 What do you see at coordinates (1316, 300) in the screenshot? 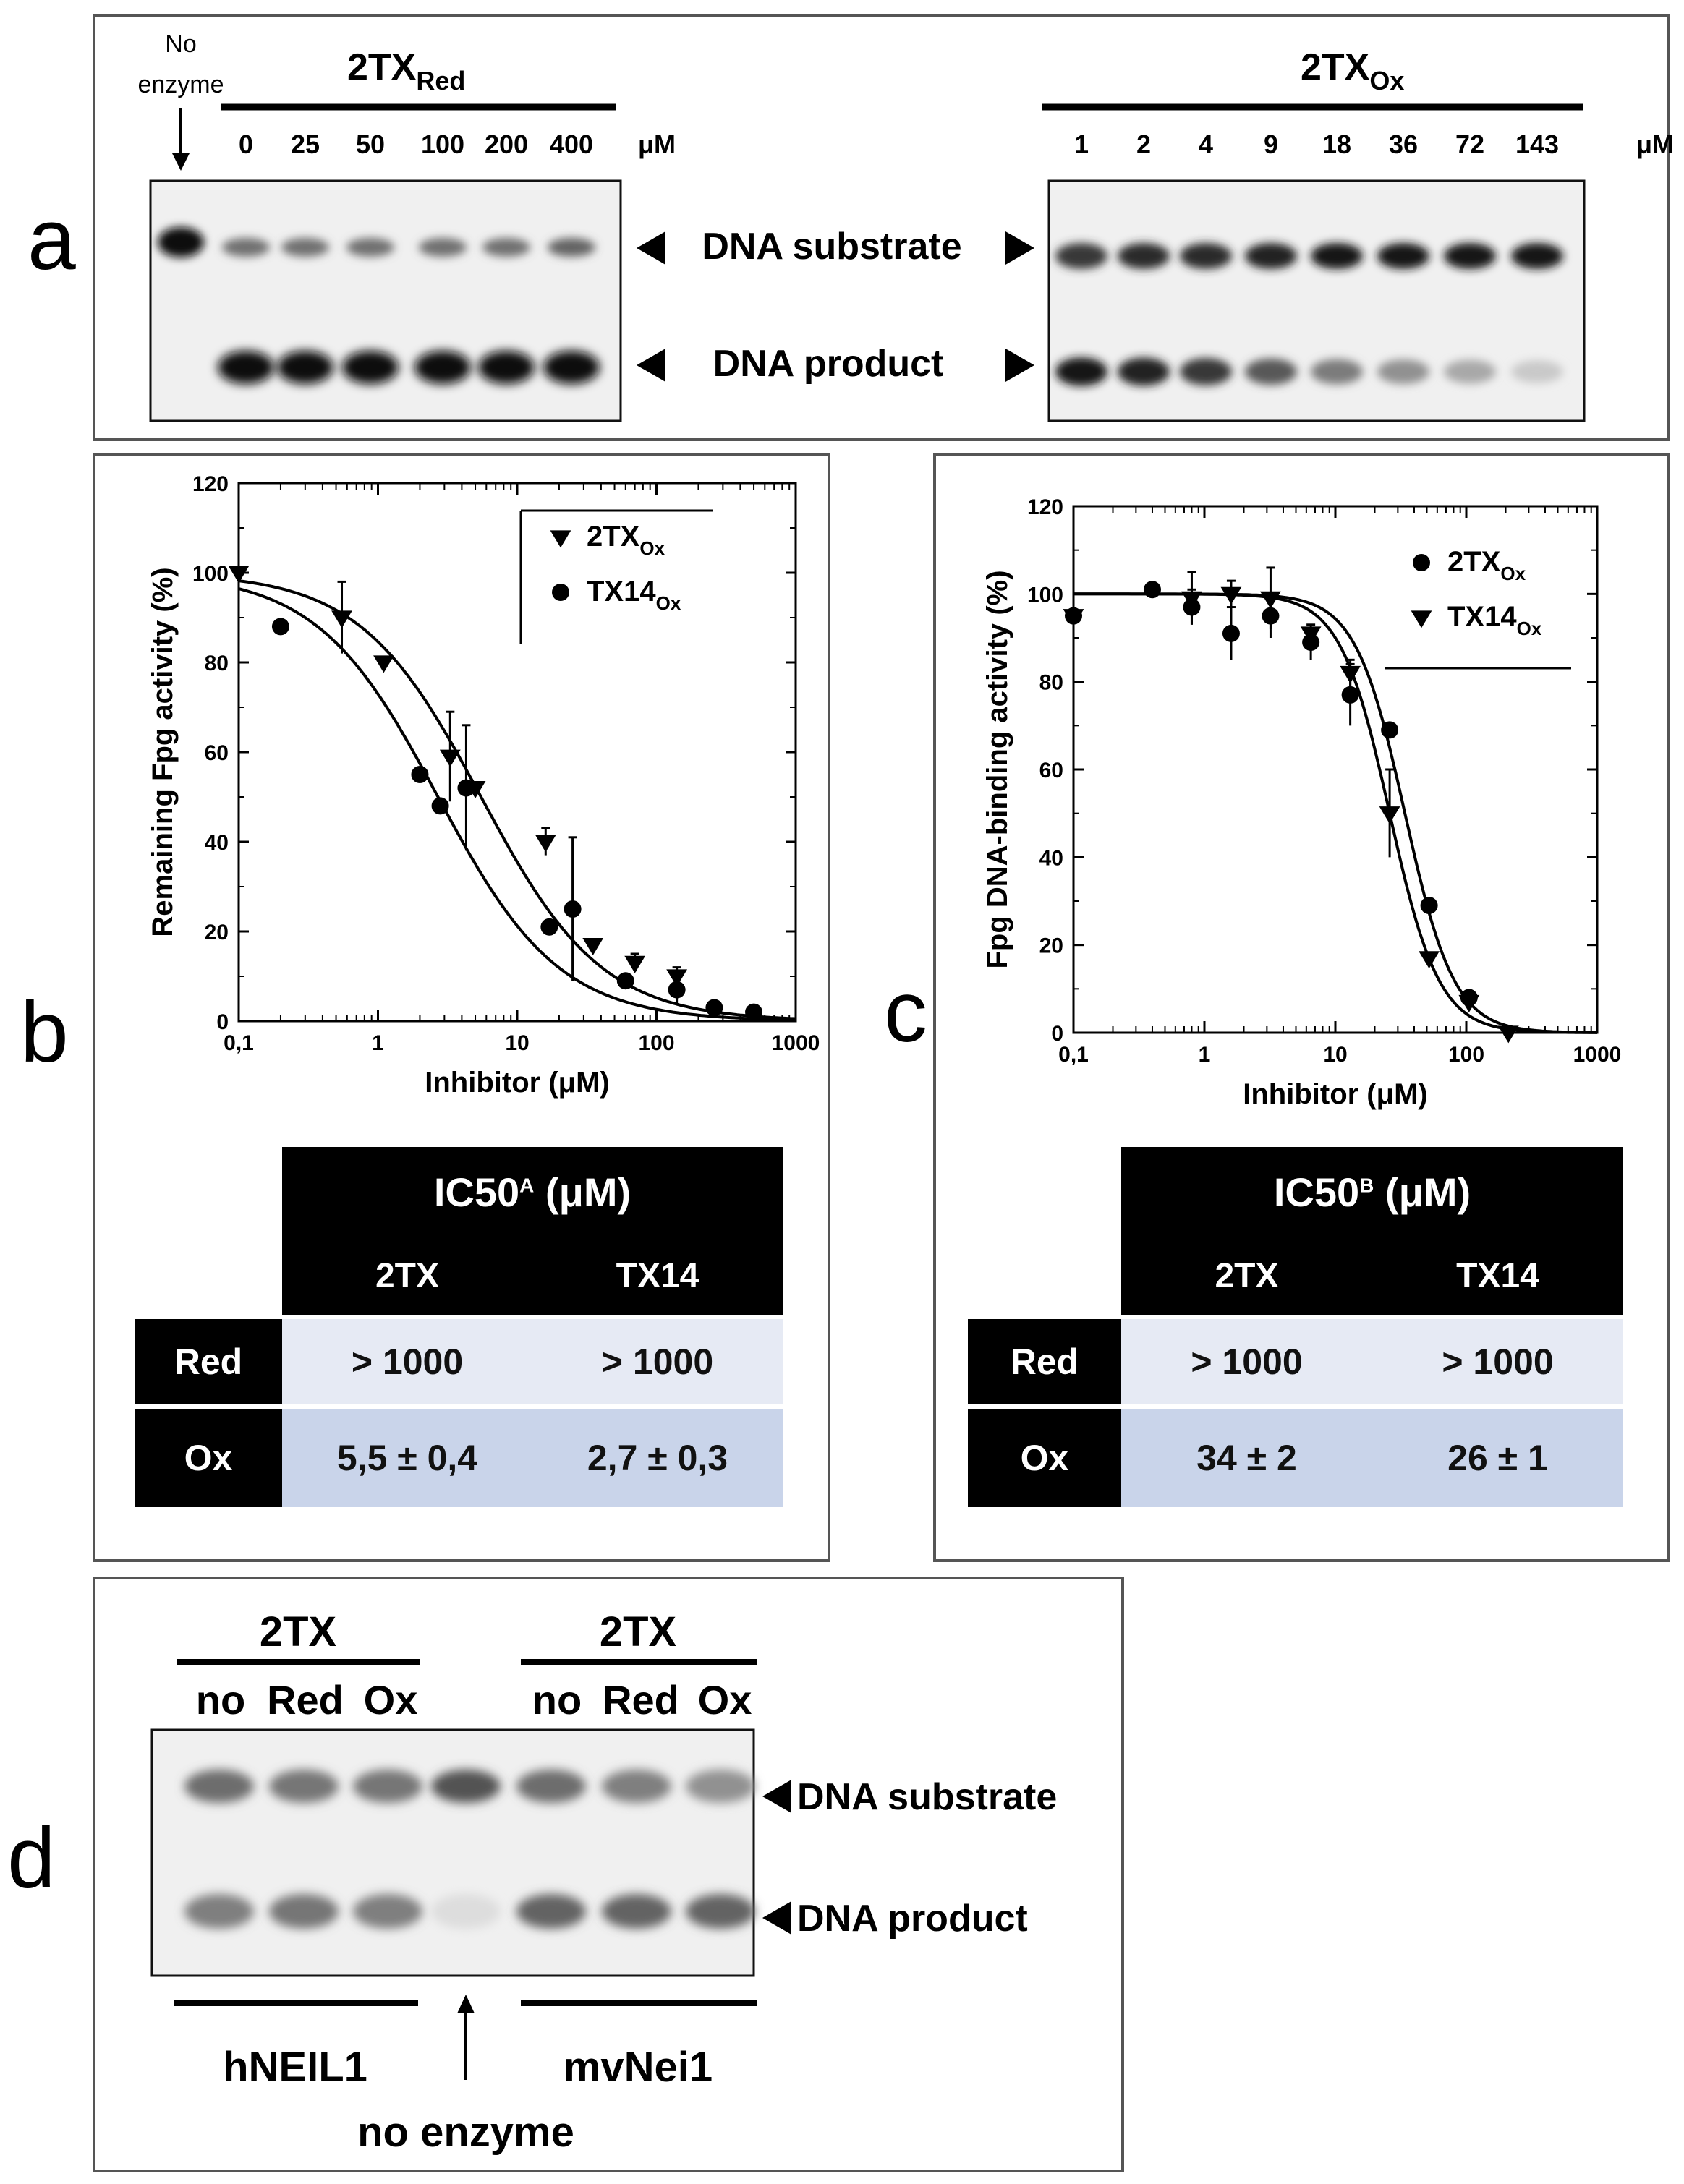
I see `gel-ox` at bounding box center [1316, 300].